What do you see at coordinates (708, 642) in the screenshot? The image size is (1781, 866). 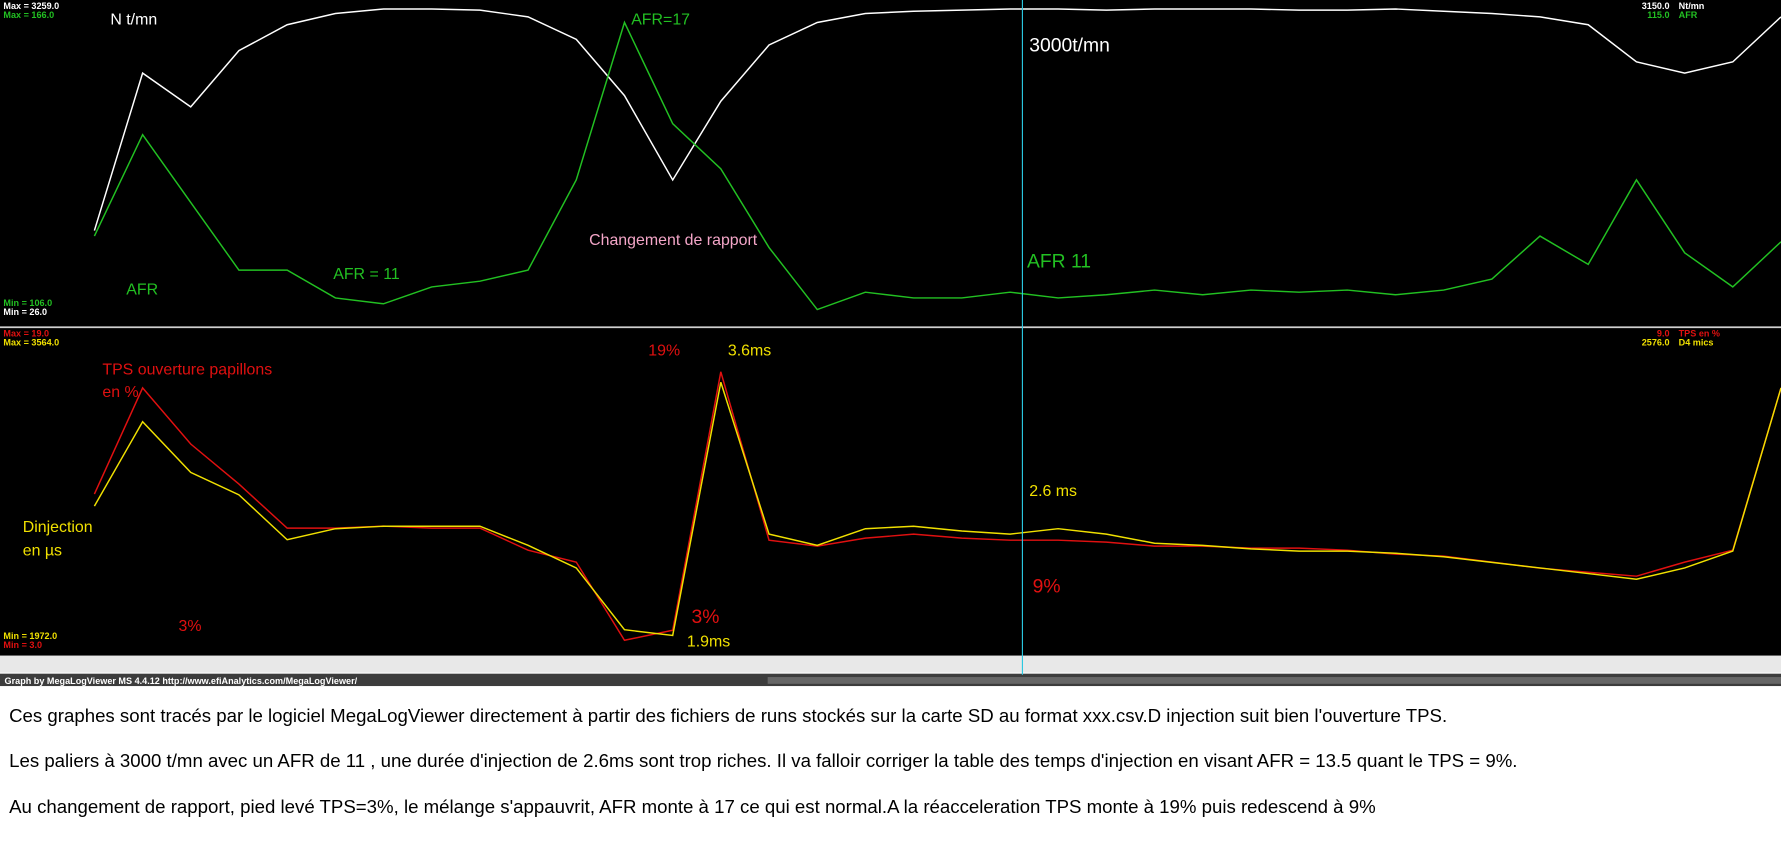 I see `annotation: 1.9ms` at bounding box center [708, 642].